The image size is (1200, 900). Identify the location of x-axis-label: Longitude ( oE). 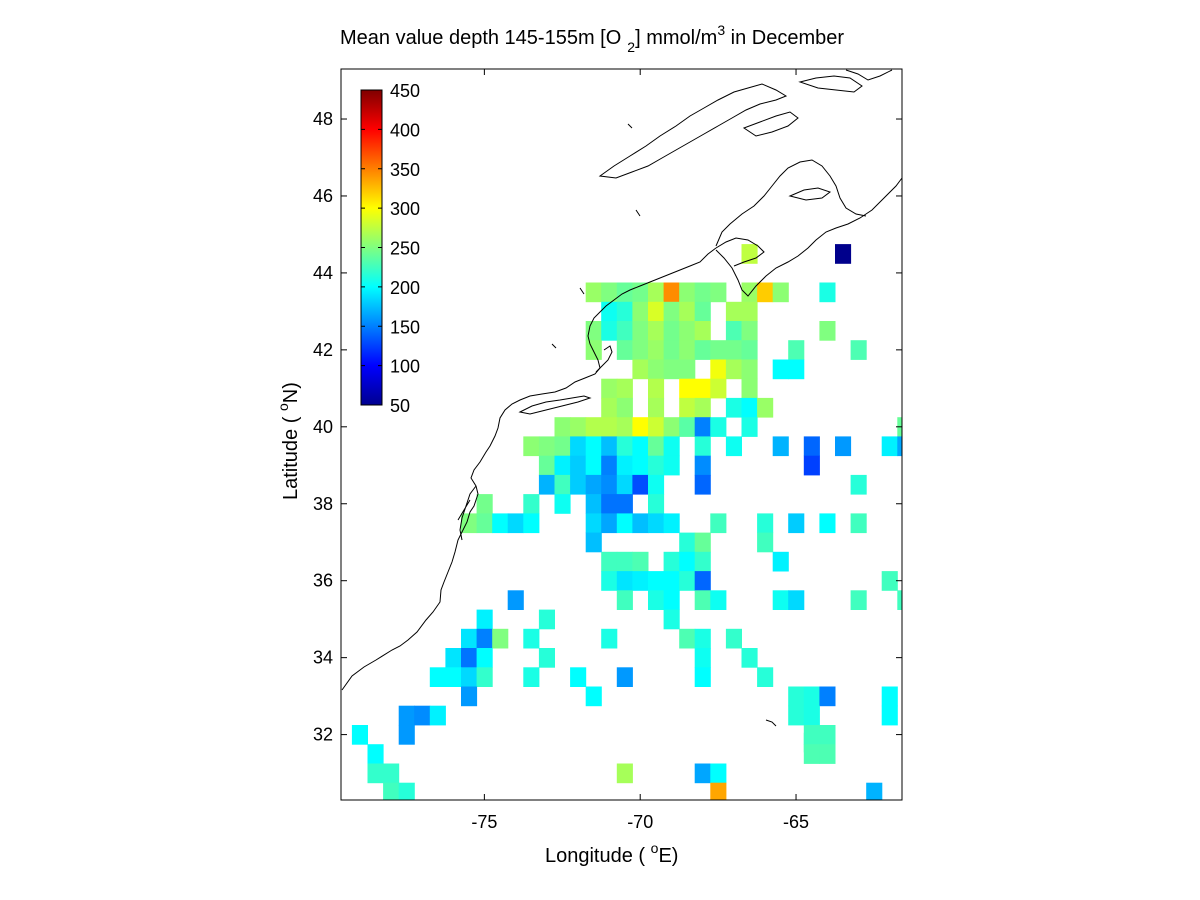
(611, 853).